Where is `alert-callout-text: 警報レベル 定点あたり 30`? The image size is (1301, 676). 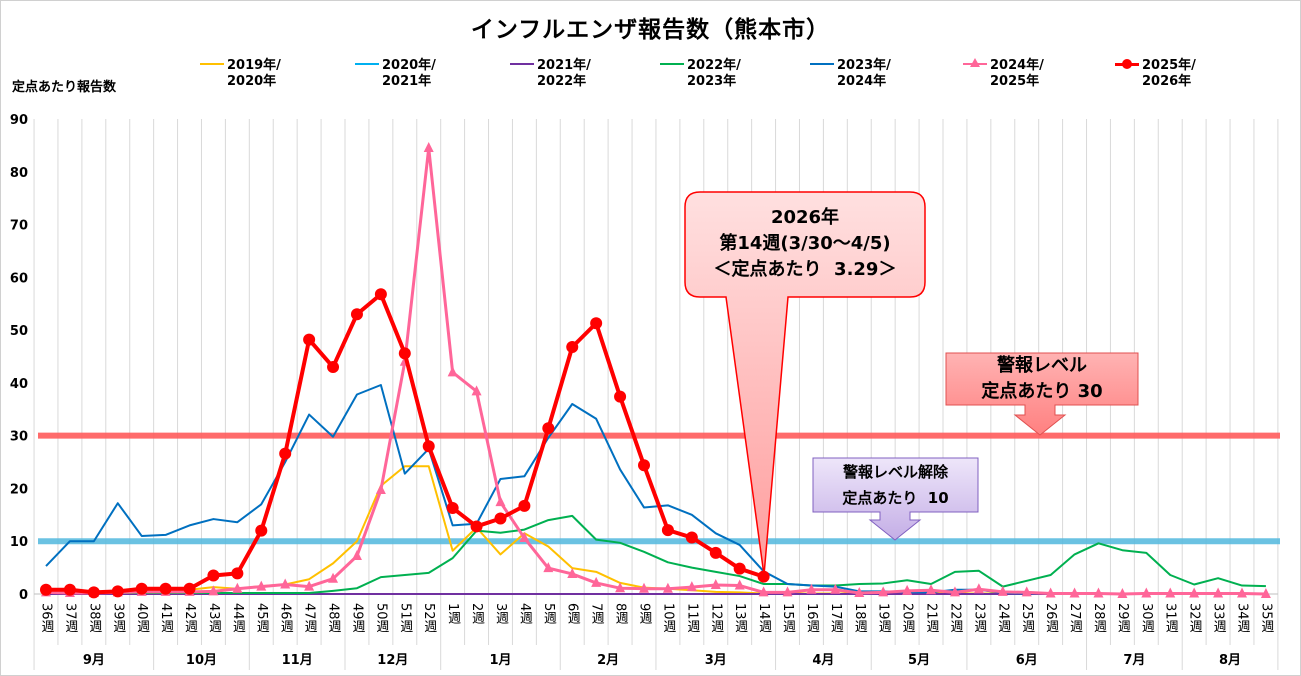 alert-callout-text: 警報レベル 定点あたり 30 is located at coordinates (1042, 379).